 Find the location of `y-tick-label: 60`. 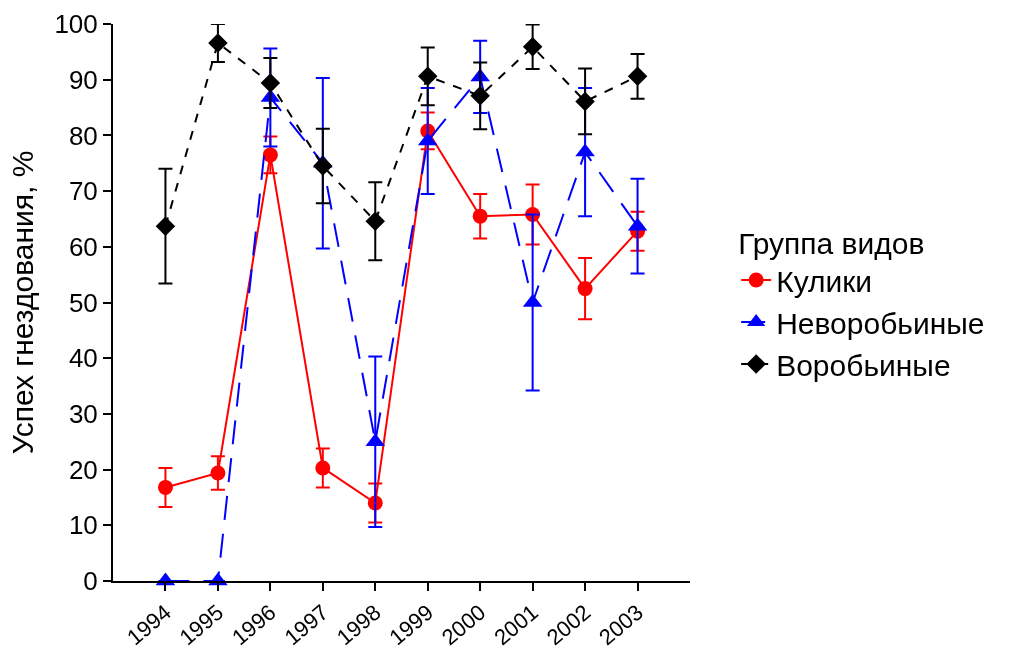

y-tick-label: 60 is located at coordinates (83, 246).